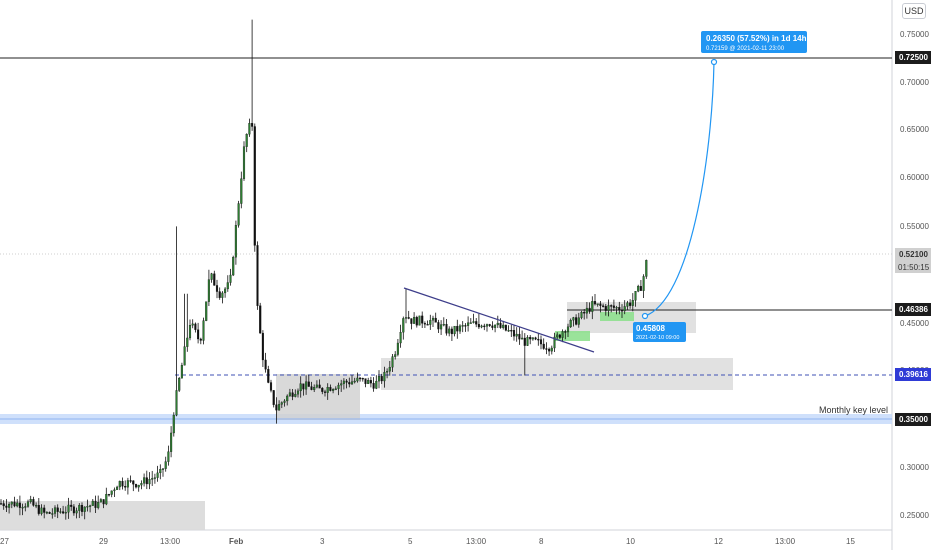 The width and height of the screenshot is (932, 550). I want to click on x-tick: 8, so click(541, 541).